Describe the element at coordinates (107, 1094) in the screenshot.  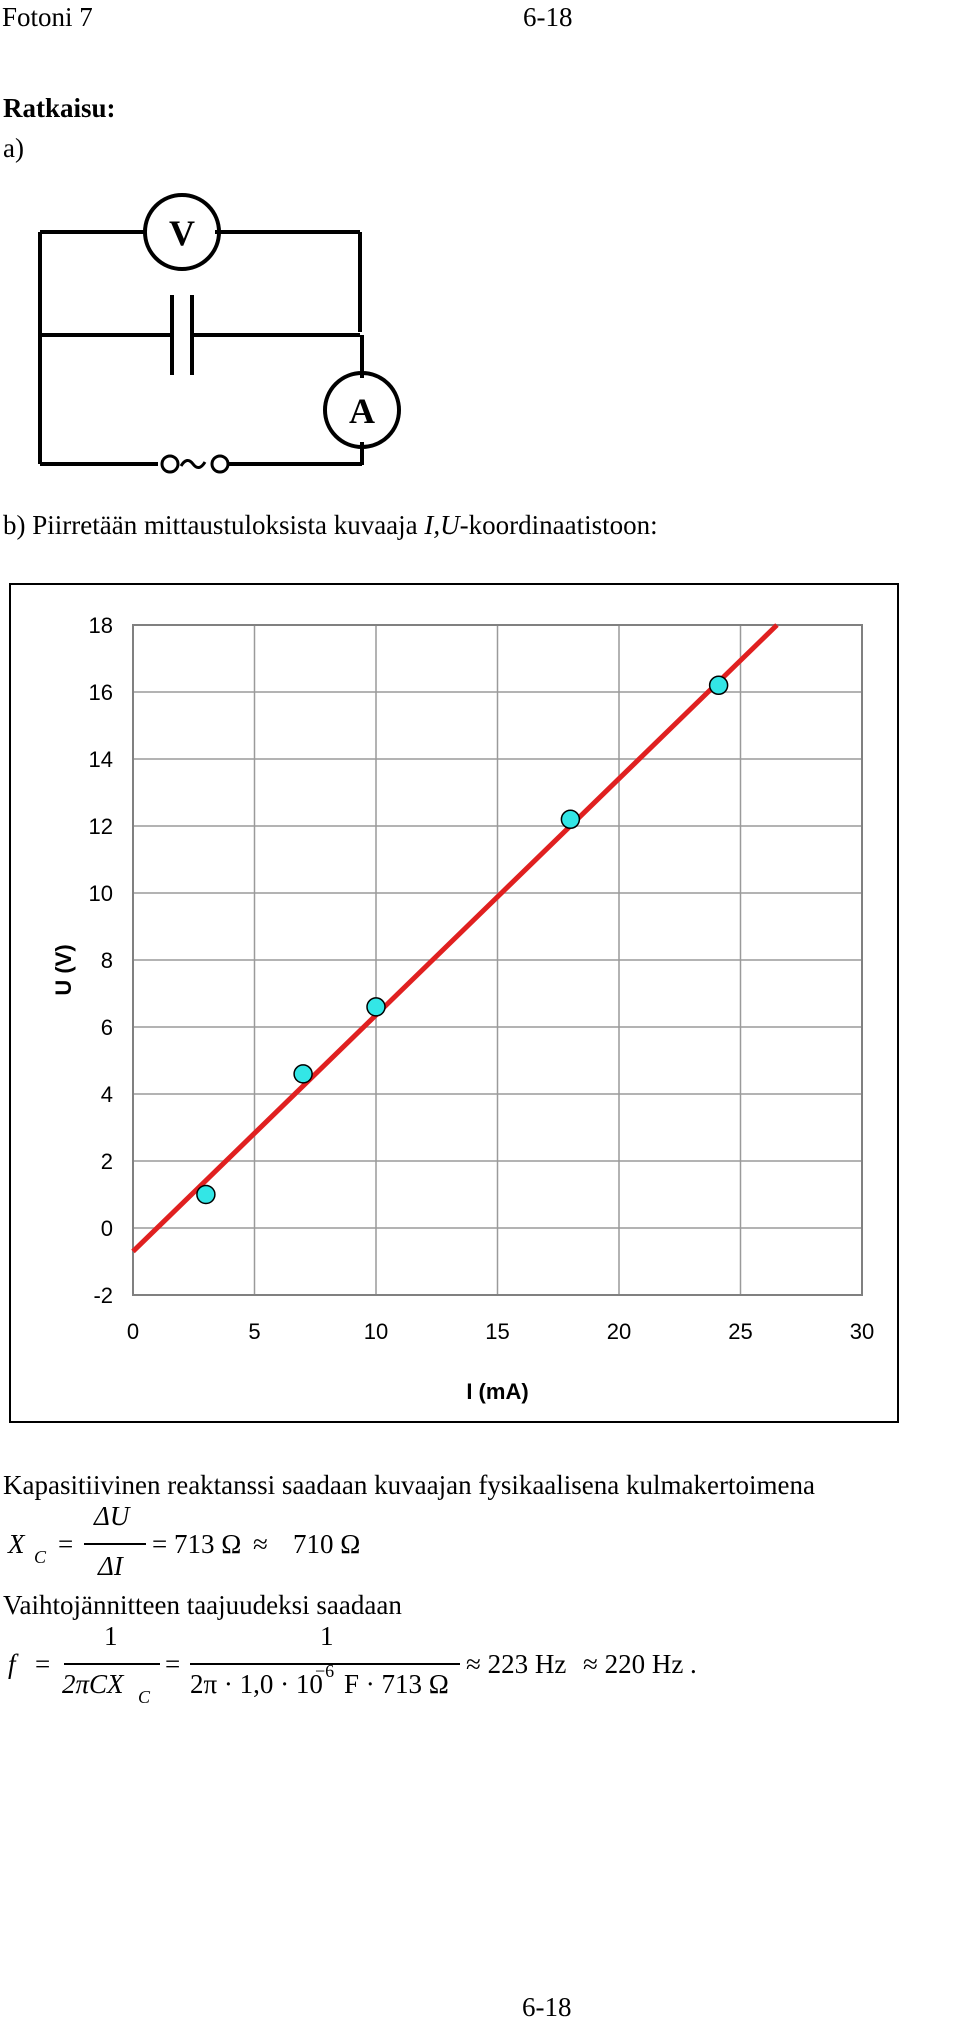
I see `y-tick-label: 4` at that location.